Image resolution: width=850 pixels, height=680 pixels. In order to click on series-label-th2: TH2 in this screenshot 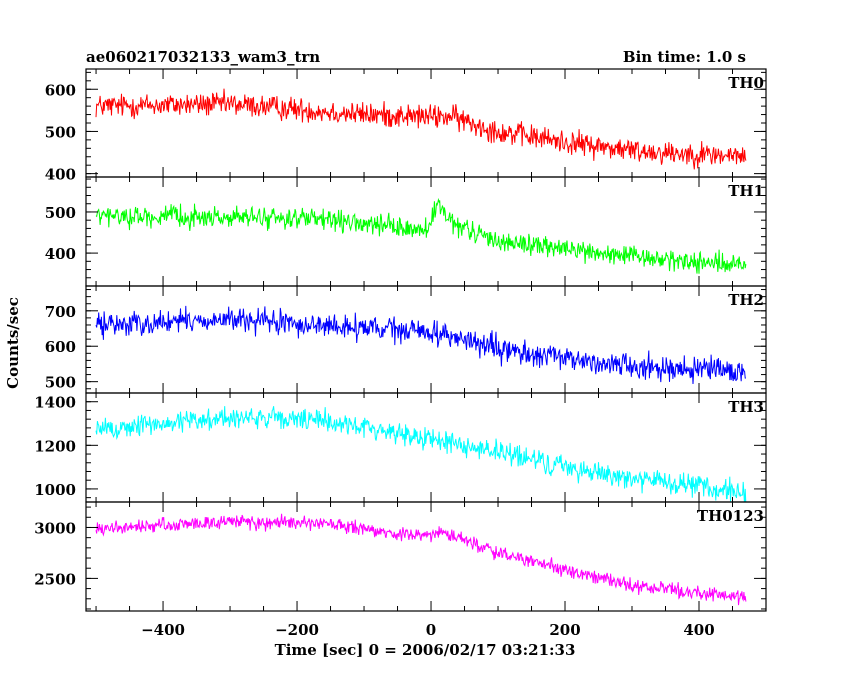, I will do `click(746, 300)`.